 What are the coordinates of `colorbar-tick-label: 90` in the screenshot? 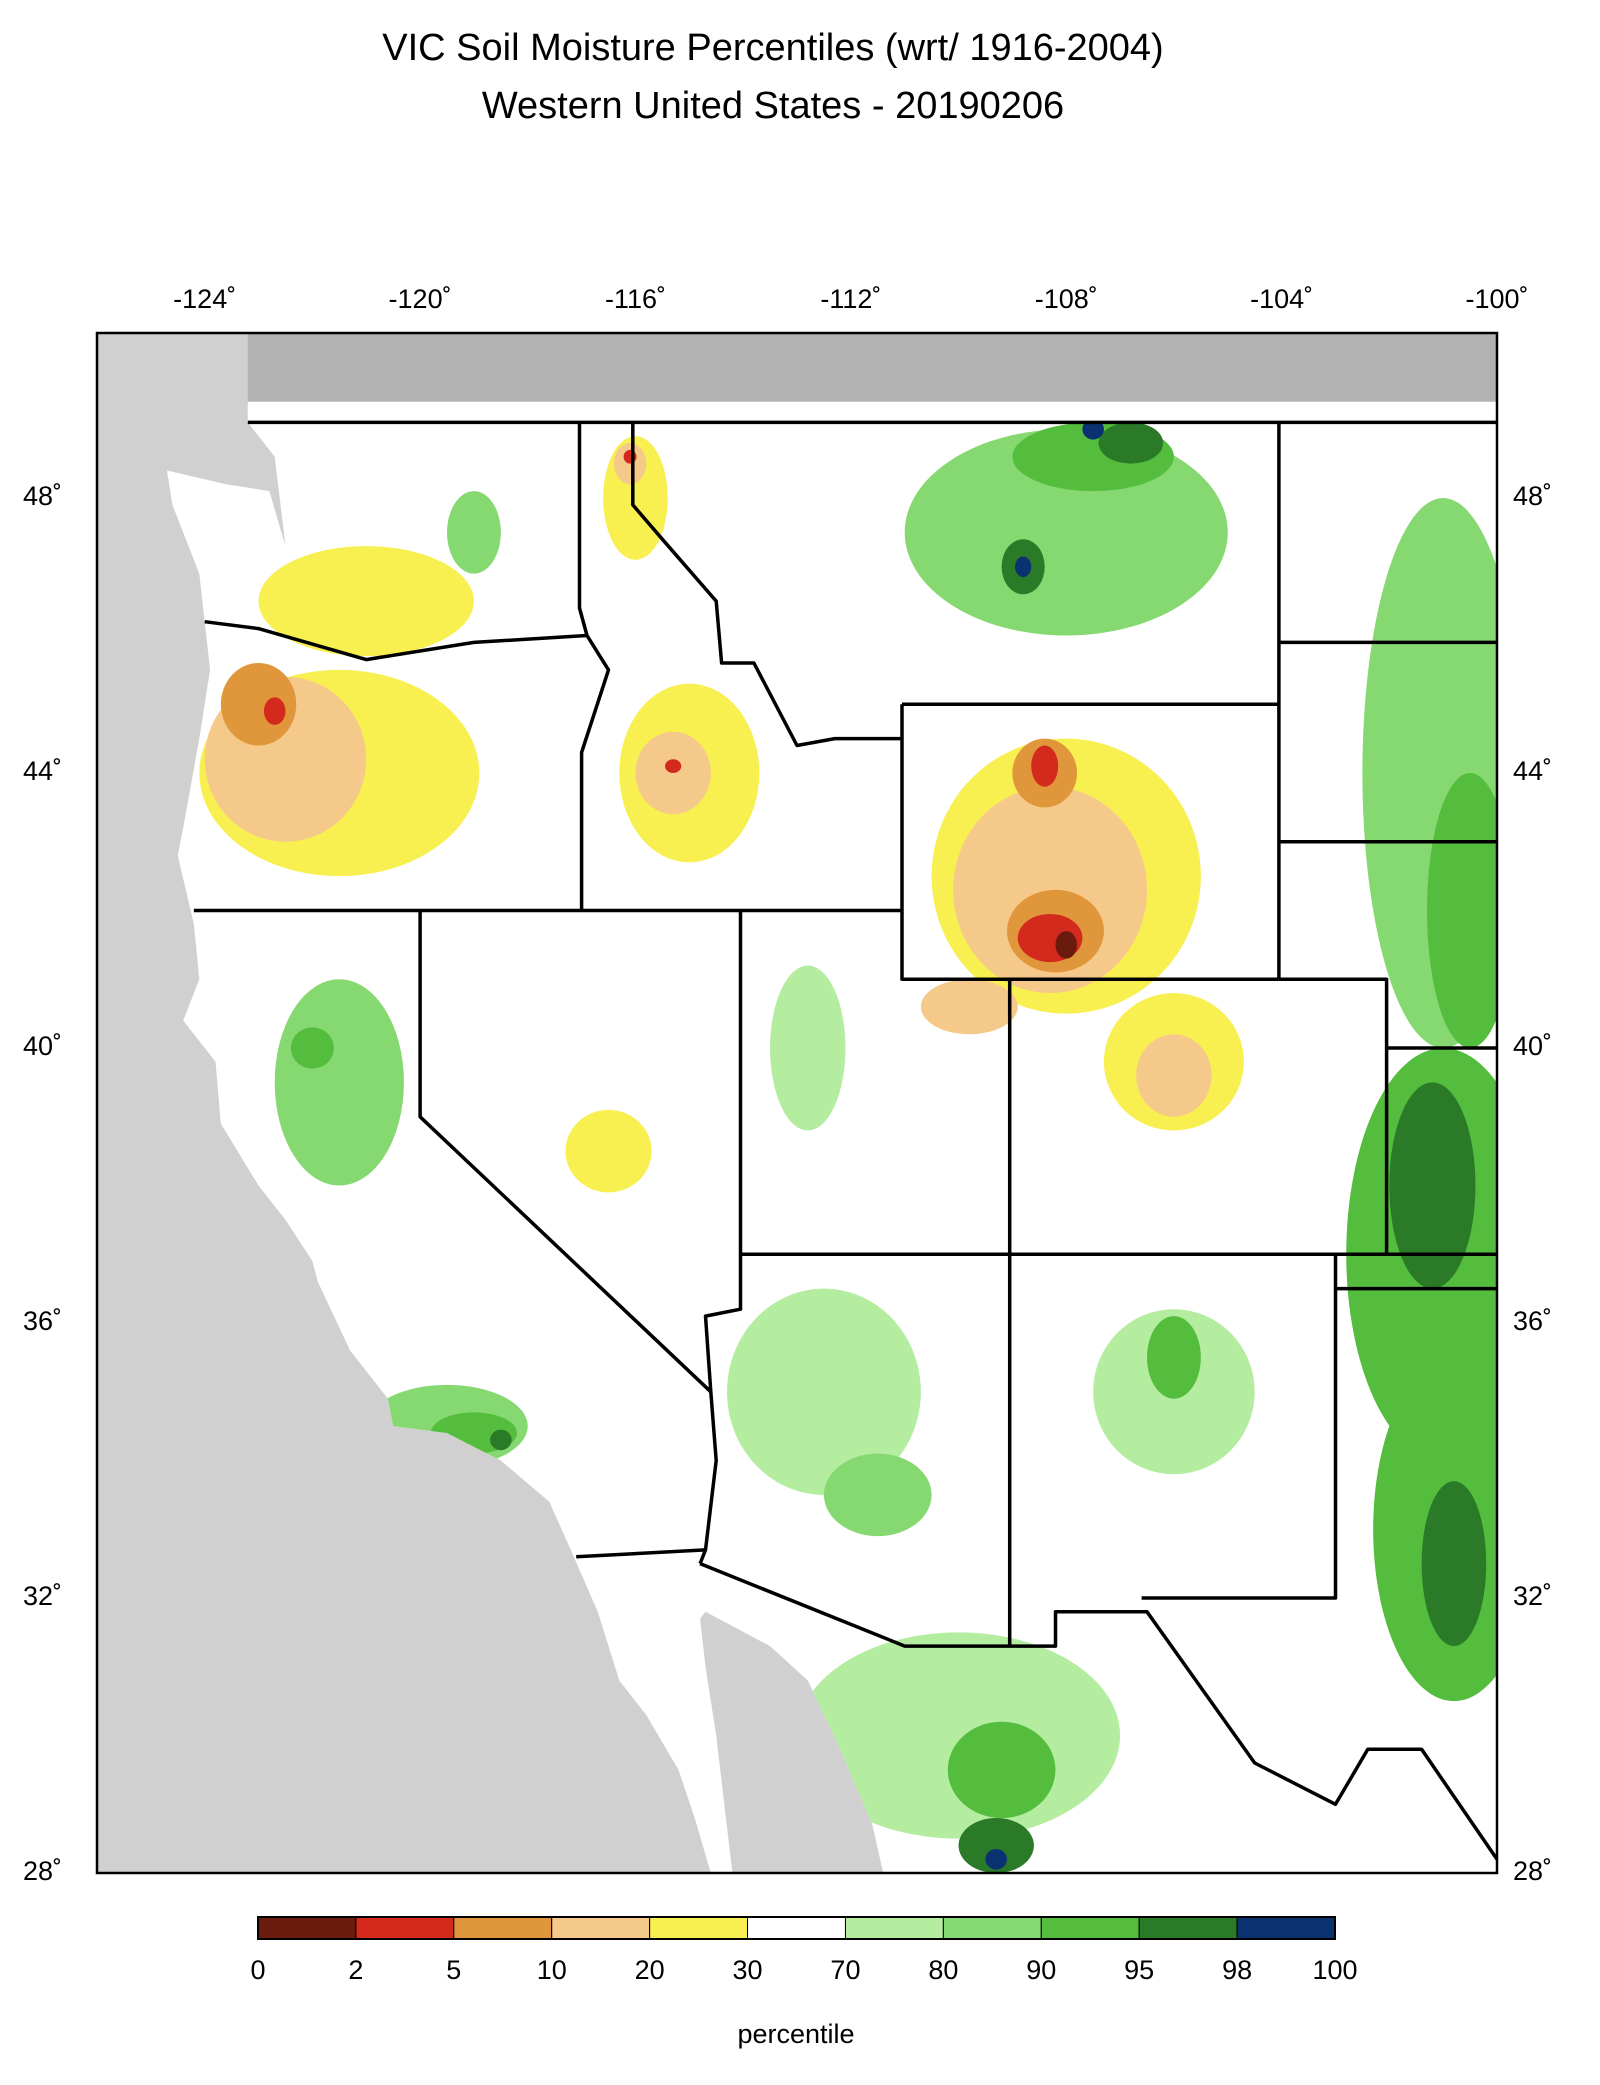 It's located at (1041, 1970).